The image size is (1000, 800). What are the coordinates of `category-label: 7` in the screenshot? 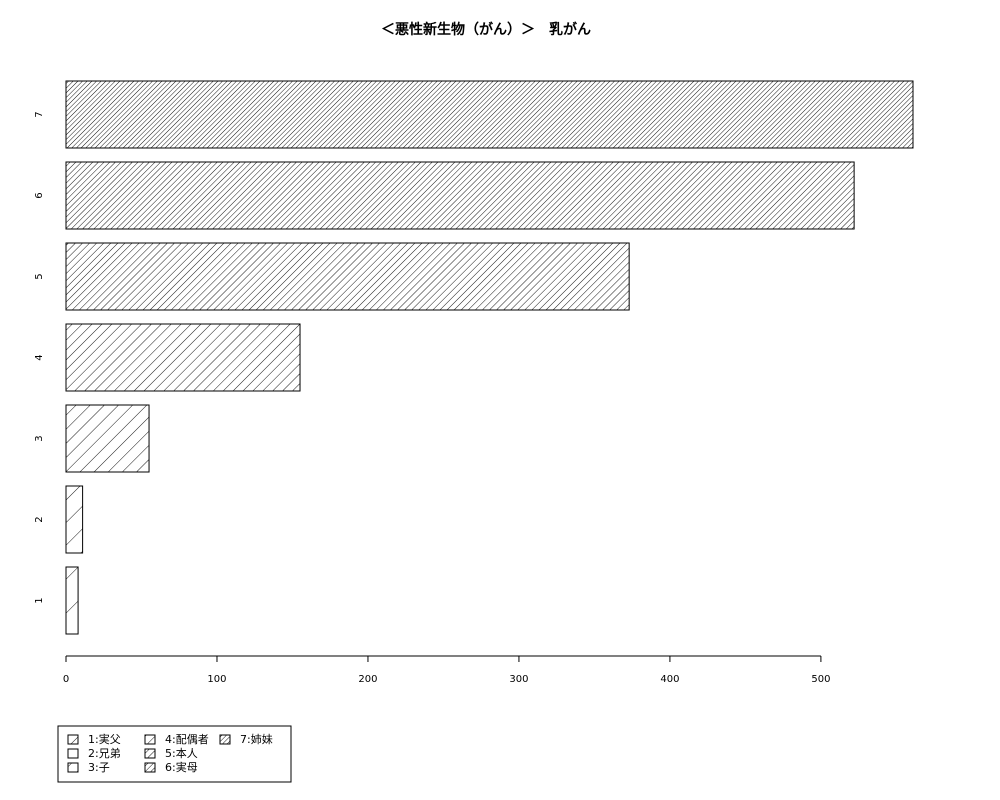 It's located at (39, 114).